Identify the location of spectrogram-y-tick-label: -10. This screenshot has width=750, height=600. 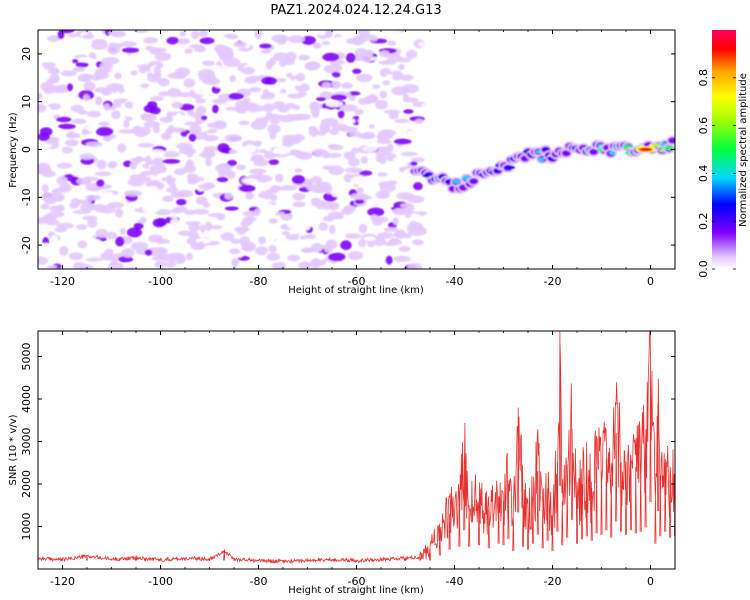
(26, 197).